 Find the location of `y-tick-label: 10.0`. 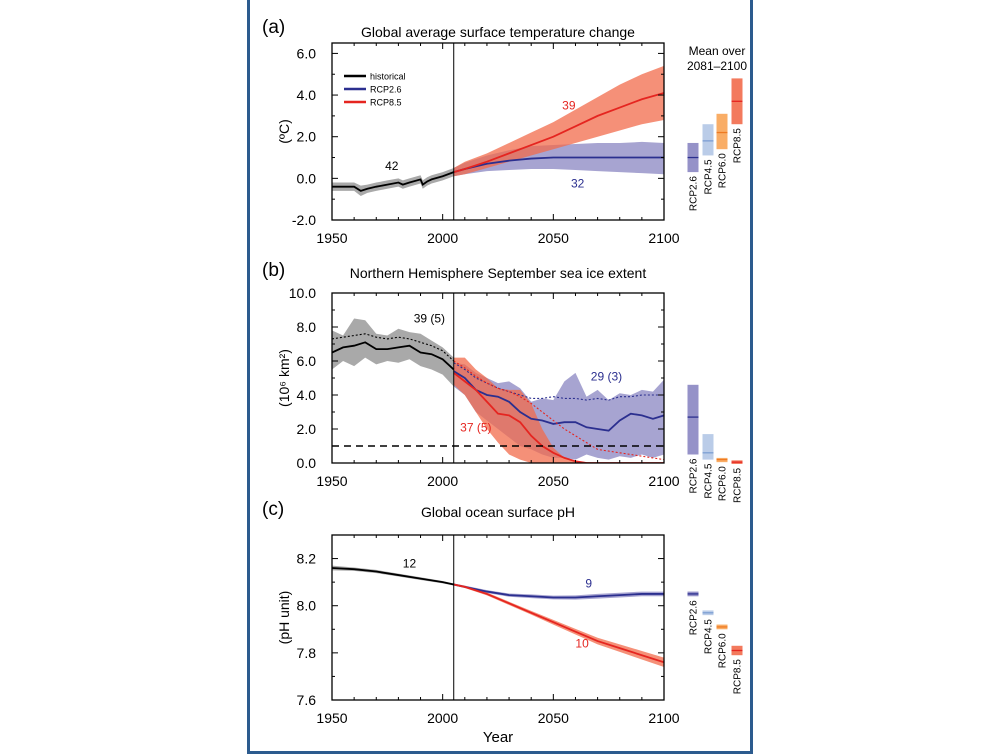

y-tick-label: 10.0 is located at coordinates (302, 293).